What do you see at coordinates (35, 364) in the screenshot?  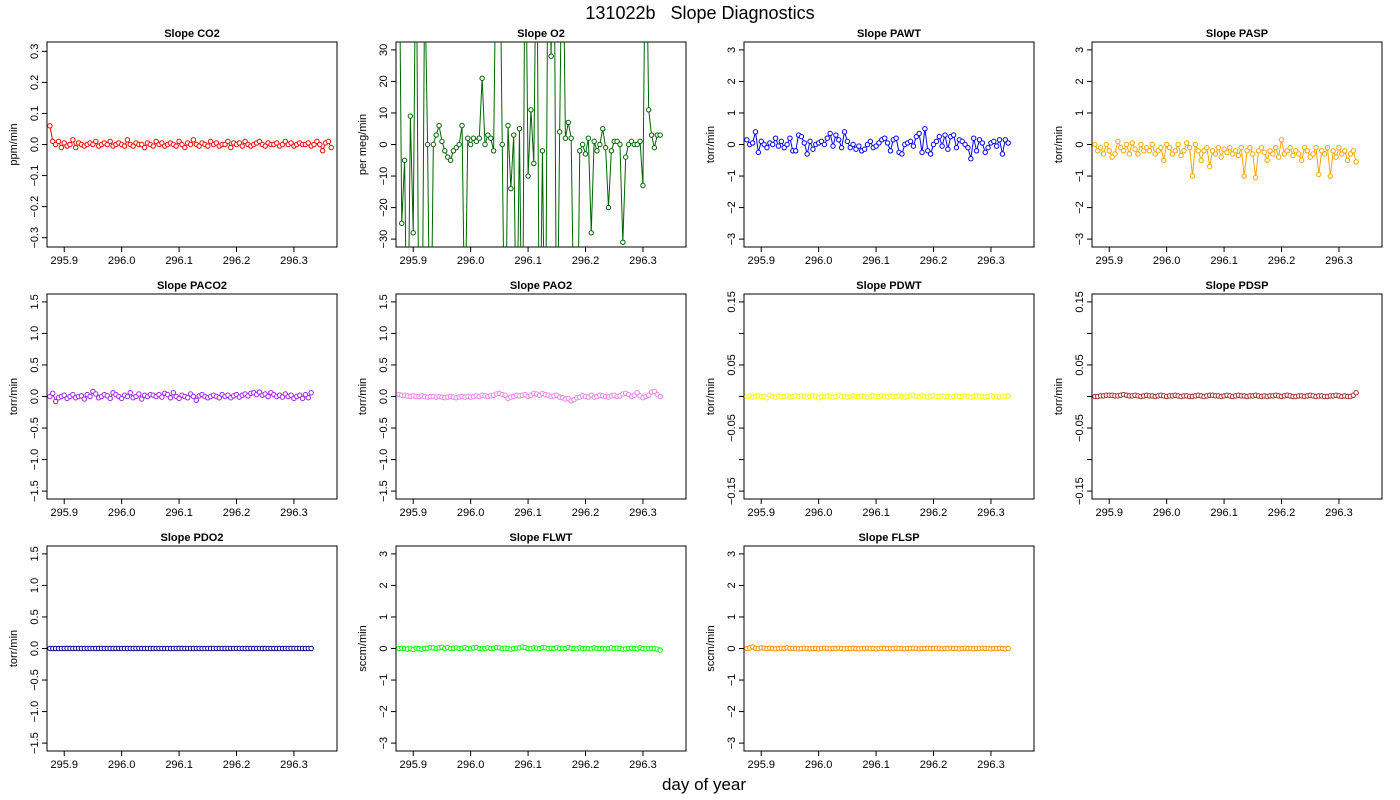 I see `y-tick-label: 0.5` at bounding box center [35, 364].